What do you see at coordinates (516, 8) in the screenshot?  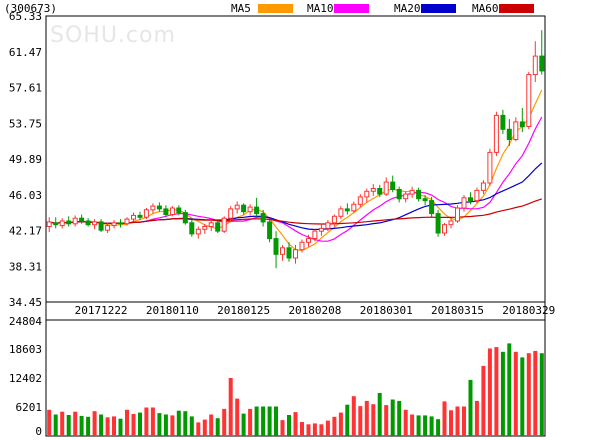 I see `legend-swatch-ma60` at bounding box center [516, 8].